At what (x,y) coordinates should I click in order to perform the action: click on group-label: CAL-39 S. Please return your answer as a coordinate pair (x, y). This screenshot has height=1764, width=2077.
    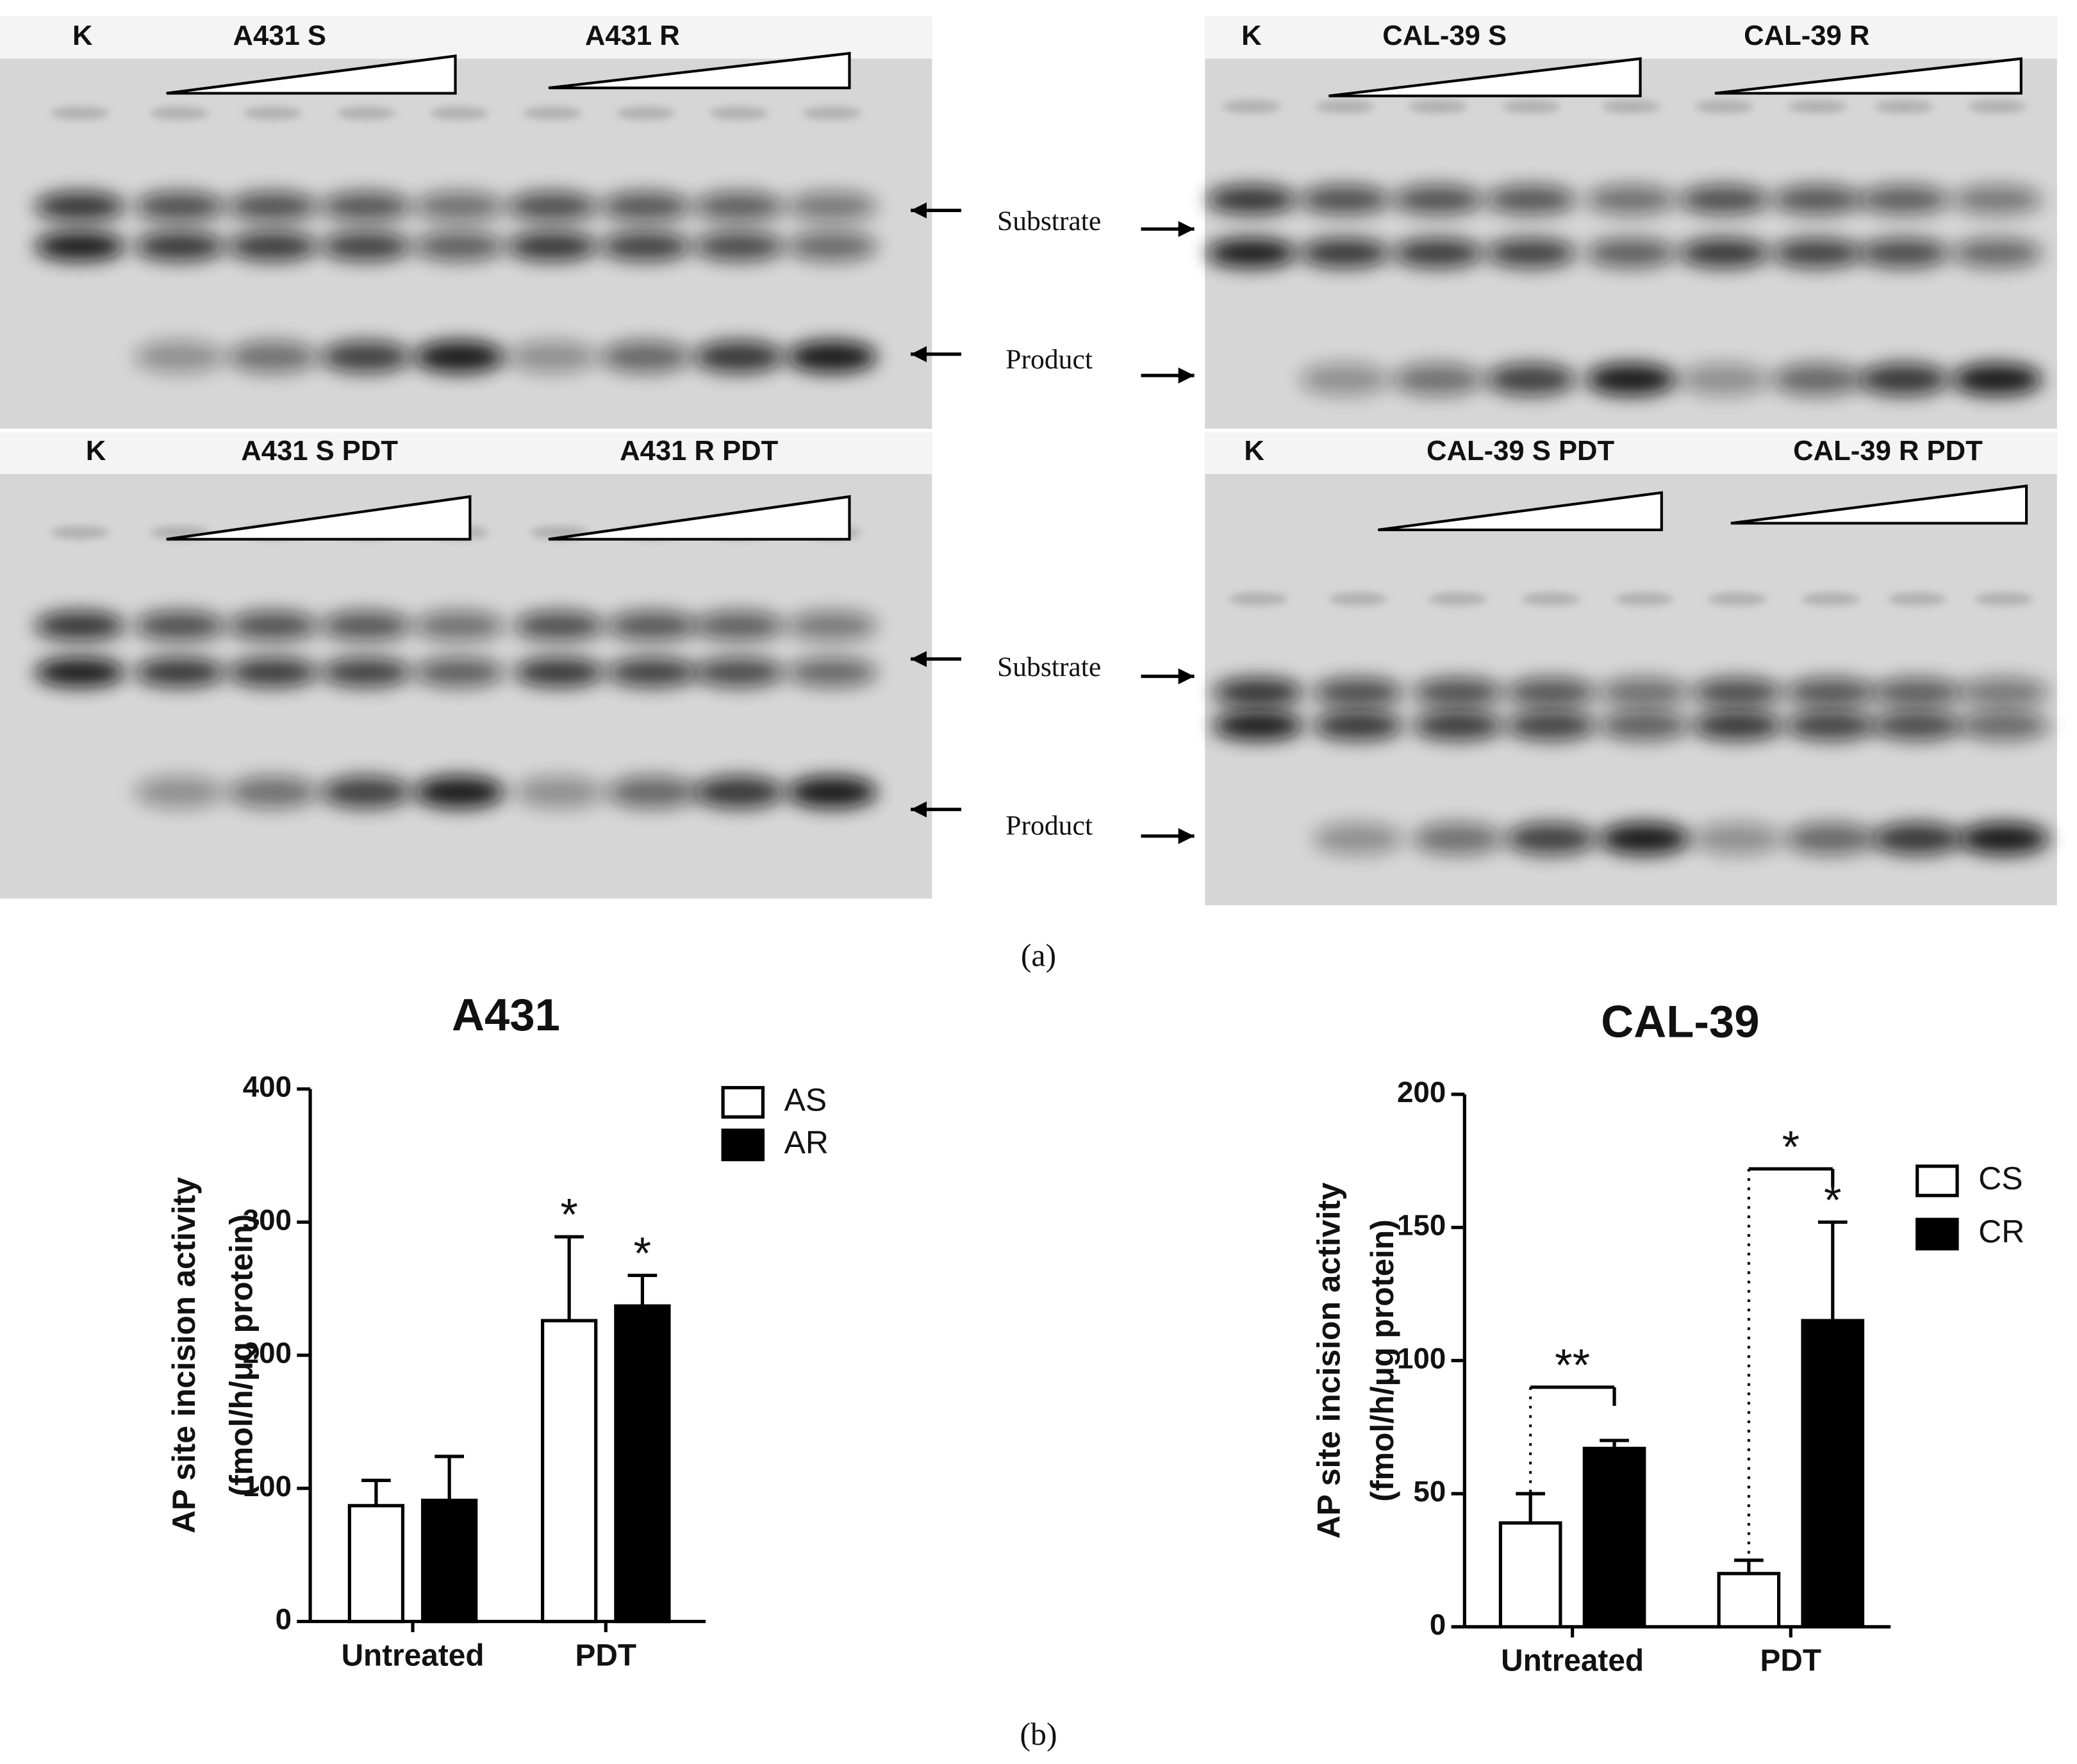
    Looking at the image, I should click on (1444, 36).